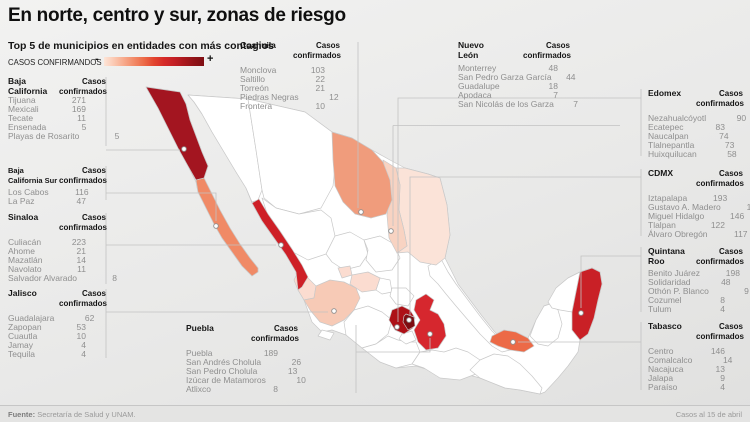  What do you see at coordinates (227, 227) in the screenshot?
I see `state-baja-california-sur` at bounding box center [227, 227].